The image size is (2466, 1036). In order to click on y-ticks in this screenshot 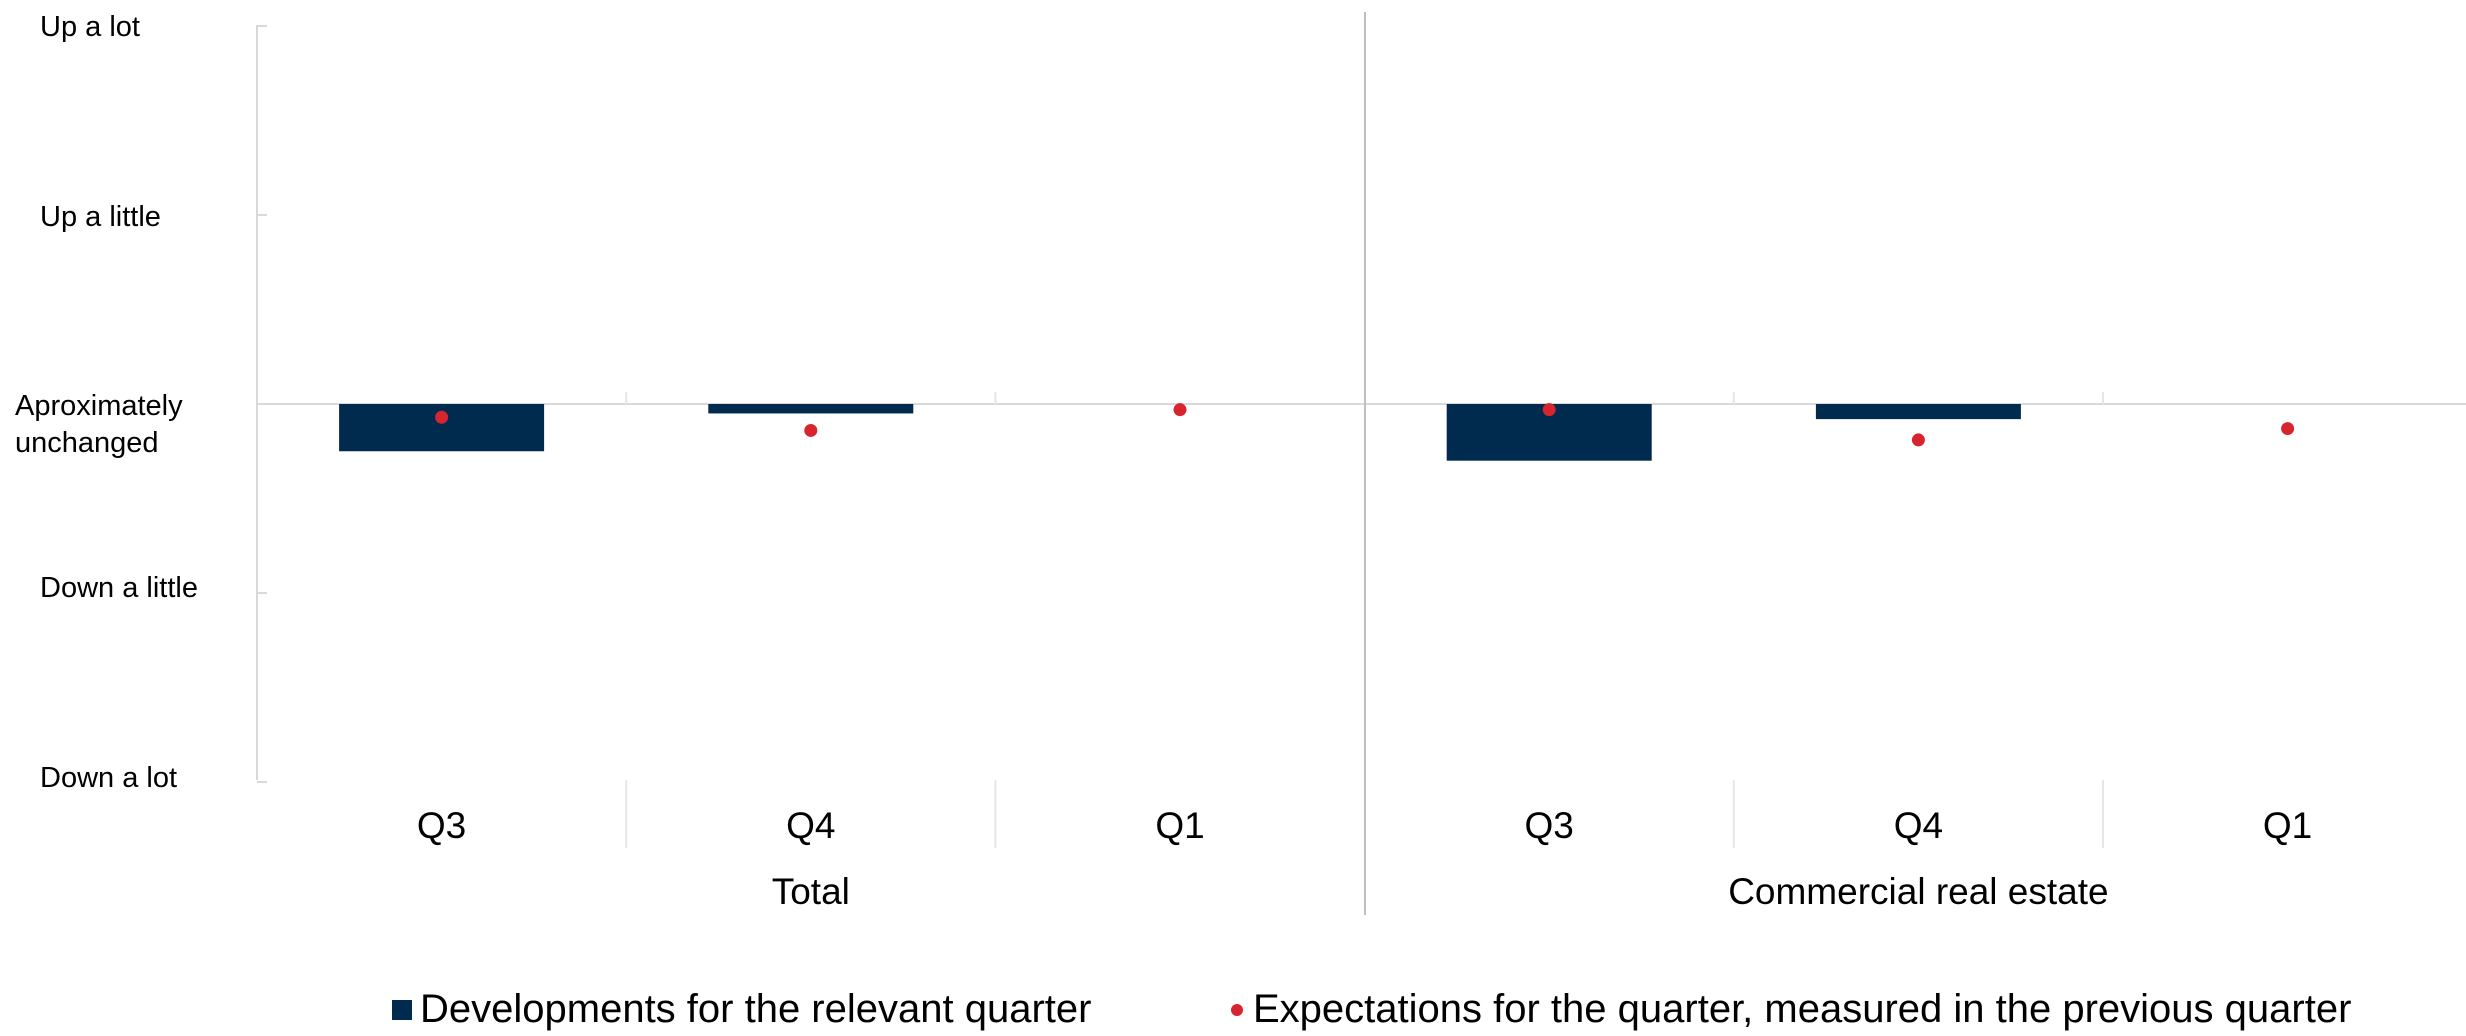, I will do `click(262, 404)`.